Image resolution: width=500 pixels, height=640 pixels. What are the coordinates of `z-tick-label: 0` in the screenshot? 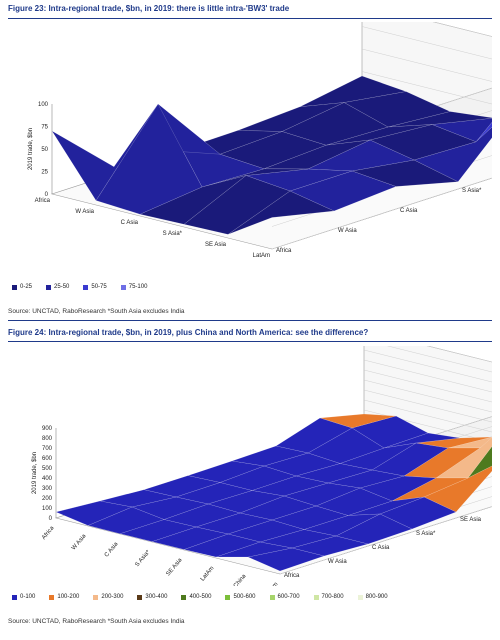 It's located at (47, 195).